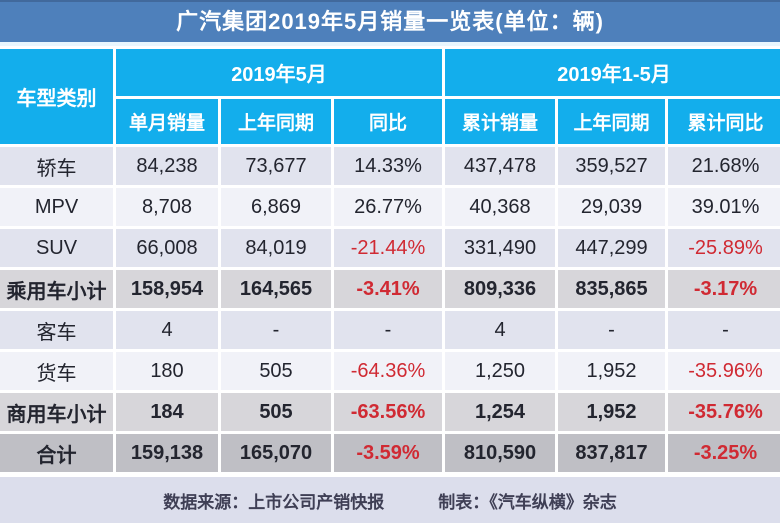 This screenshot has height=526, width=780. I want to click on row-category: 商用车小计, so click(58, 412).